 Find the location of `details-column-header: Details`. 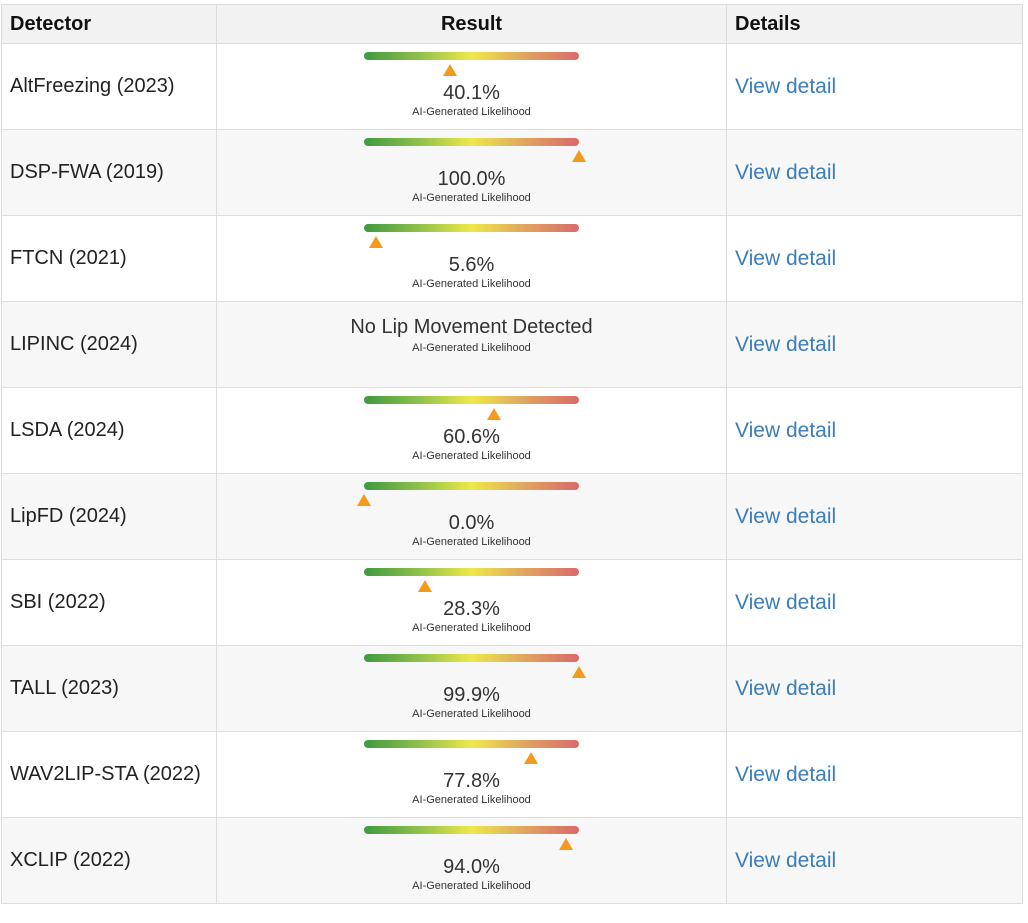

details-column-header: Details is located at coordinates (874, 24).